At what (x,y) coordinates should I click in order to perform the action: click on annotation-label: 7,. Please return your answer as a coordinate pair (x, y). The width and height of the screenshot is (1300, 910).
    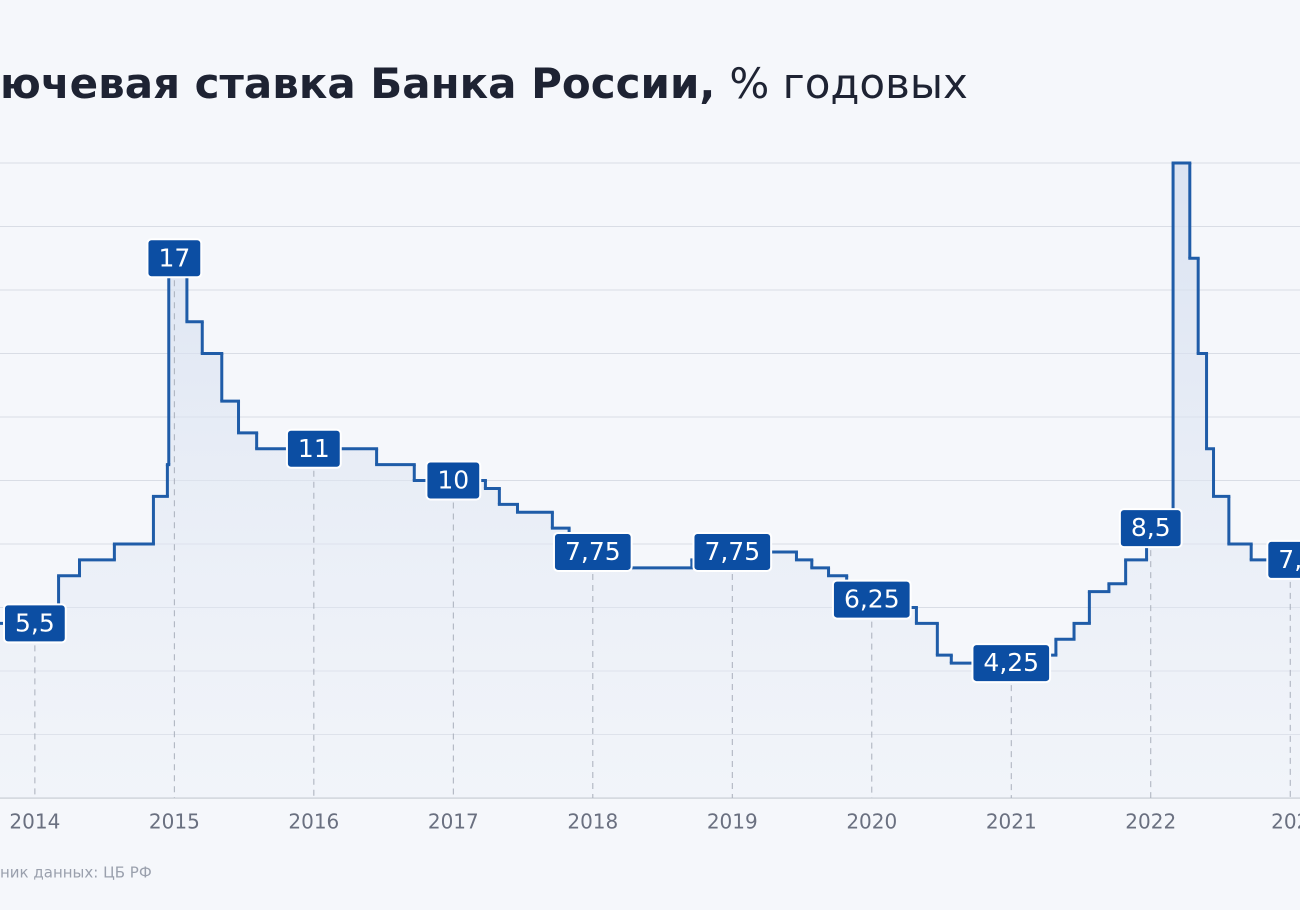
    Looking at the image, I should click on (1289, 559).